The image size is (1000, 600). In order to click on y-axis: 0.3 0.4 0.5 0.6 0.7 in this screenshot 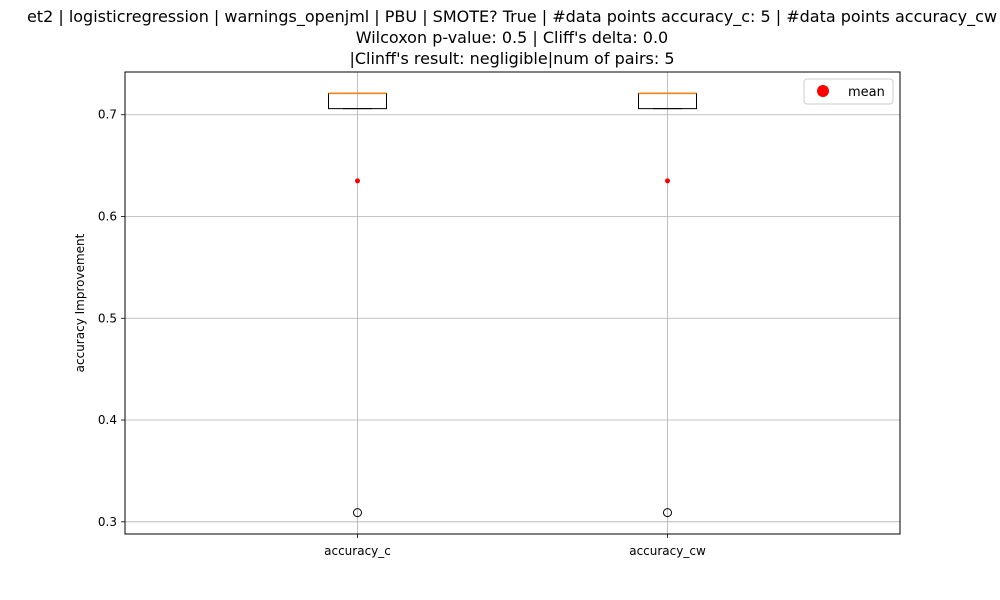, I will do `click(111, 318)`.